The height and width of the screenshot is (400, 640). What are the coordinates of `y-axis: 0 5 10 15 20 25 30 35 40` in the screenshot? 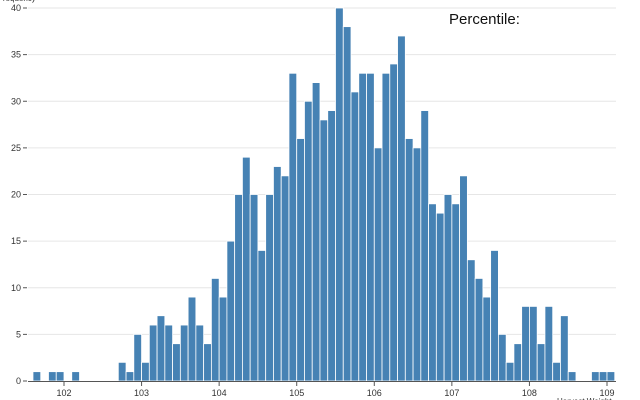 It's located at (19, 194).